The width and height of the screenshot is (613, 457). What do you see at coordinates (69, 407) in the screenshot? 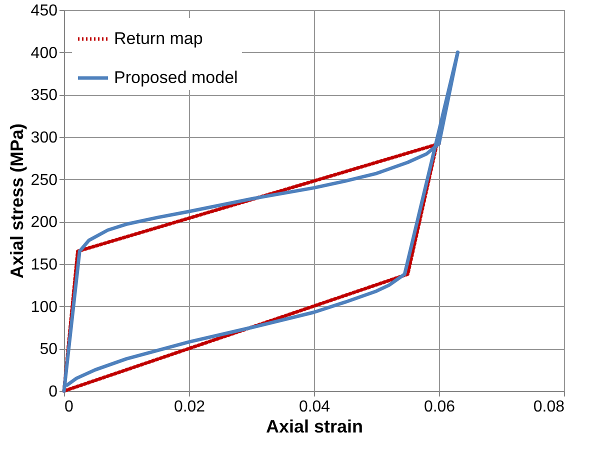
I see `x-tick-label: 0` at bounding box center [69, 407].